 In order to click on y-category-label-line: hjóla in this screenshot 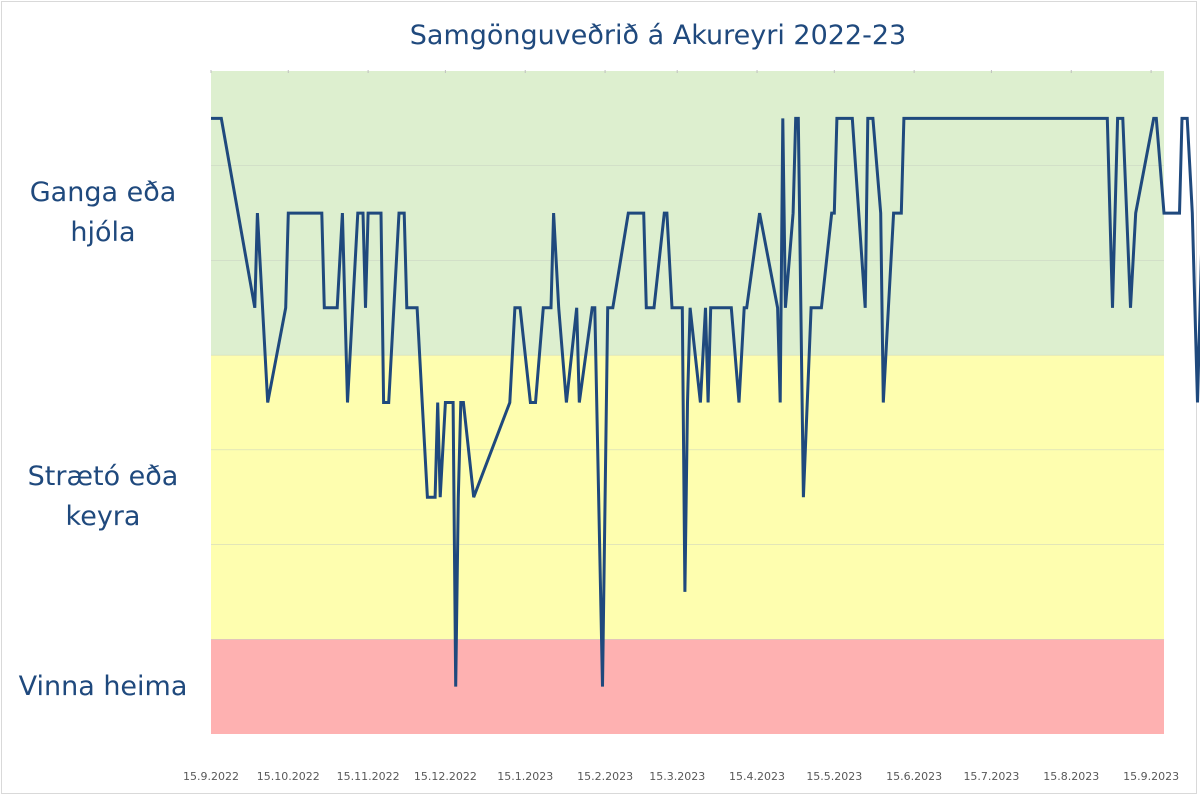, I will do `click(103, 233)`.